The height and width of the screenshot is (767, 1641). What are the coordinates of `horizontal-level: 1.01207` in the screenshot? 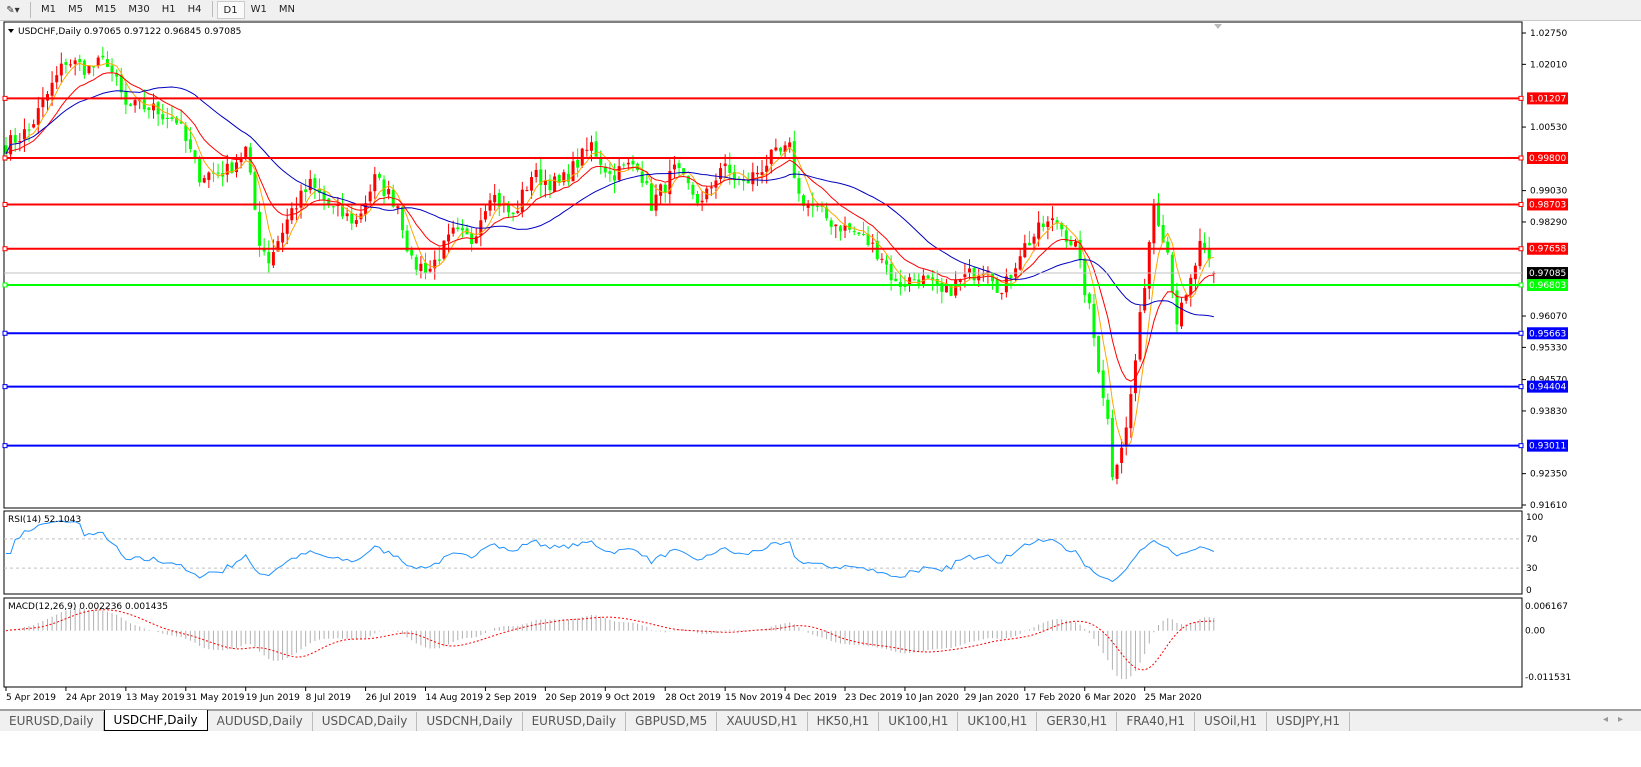 It's located at (785, 98).